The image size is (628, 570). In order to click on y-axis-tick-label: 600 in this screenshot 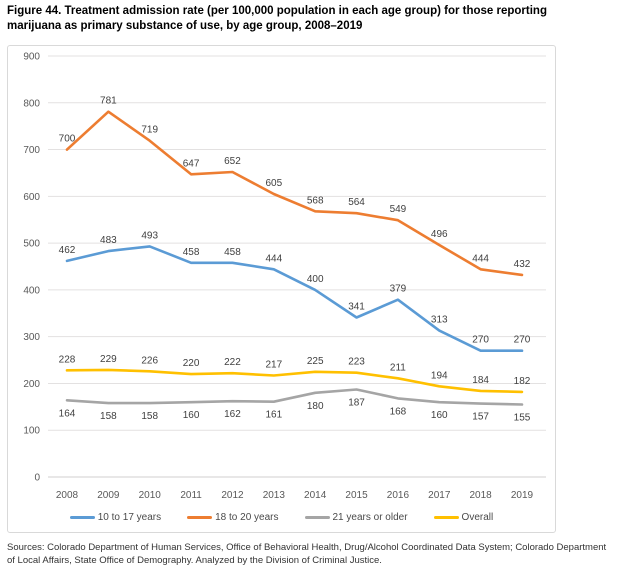, I will do `click(31, 197)`.